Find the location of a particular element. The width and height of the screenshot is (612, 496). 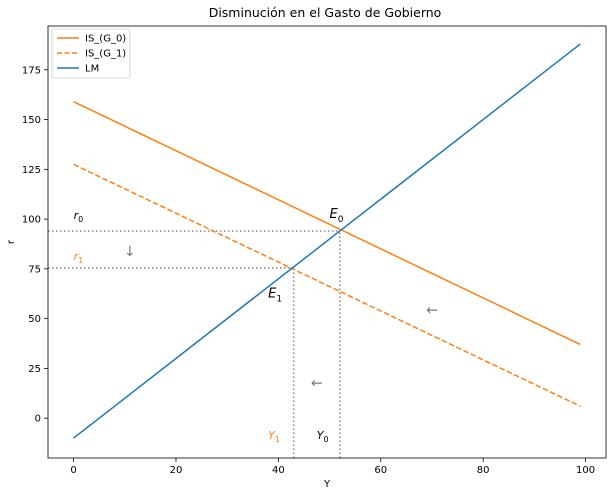

y-tick-label-75: 75 is located at coordinates (34, 269).